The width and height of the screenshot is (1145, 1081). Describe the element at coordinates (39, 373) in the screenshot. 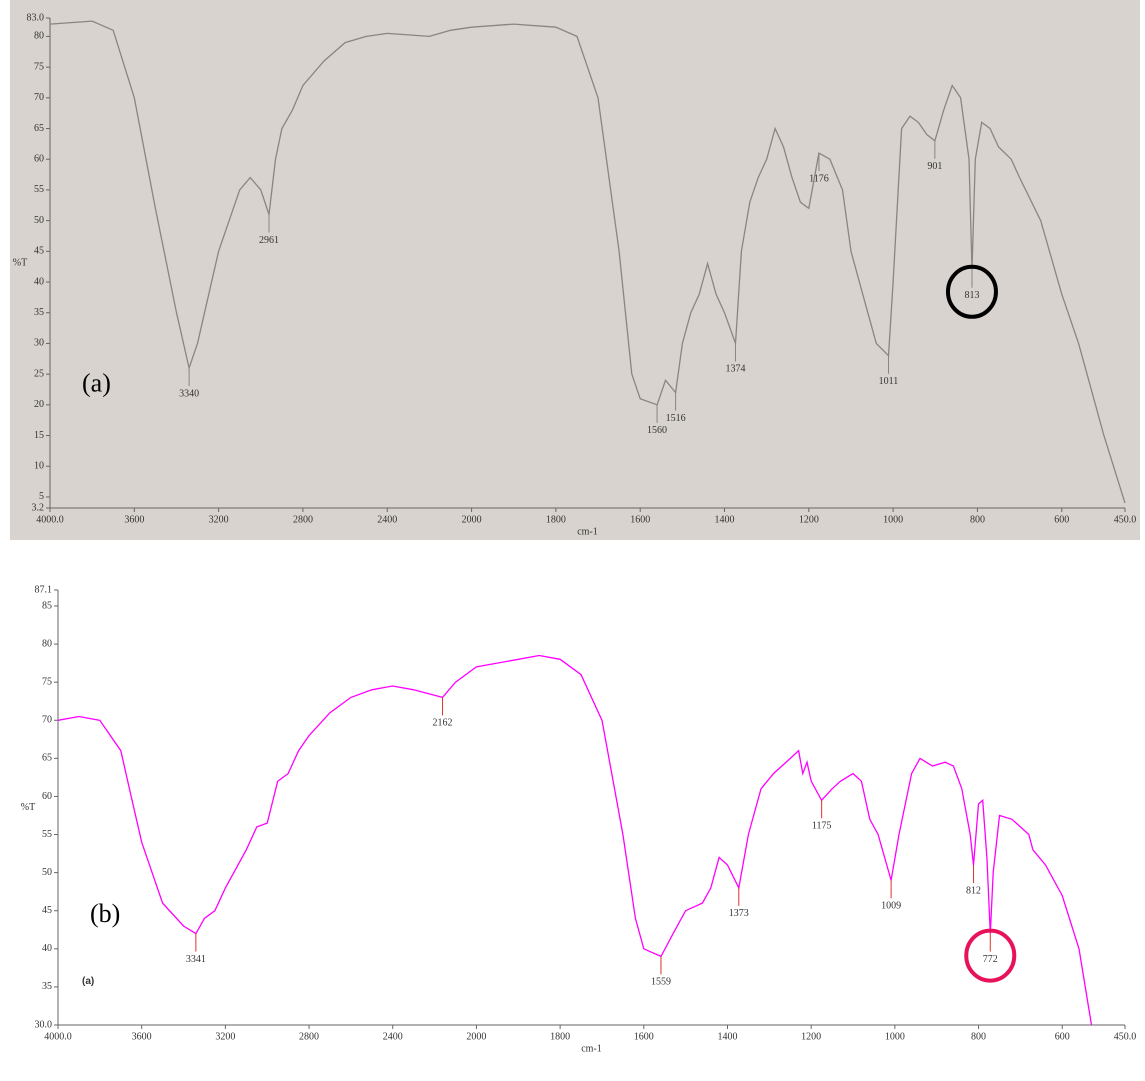

I see `y-tick-label: 25` at that location.